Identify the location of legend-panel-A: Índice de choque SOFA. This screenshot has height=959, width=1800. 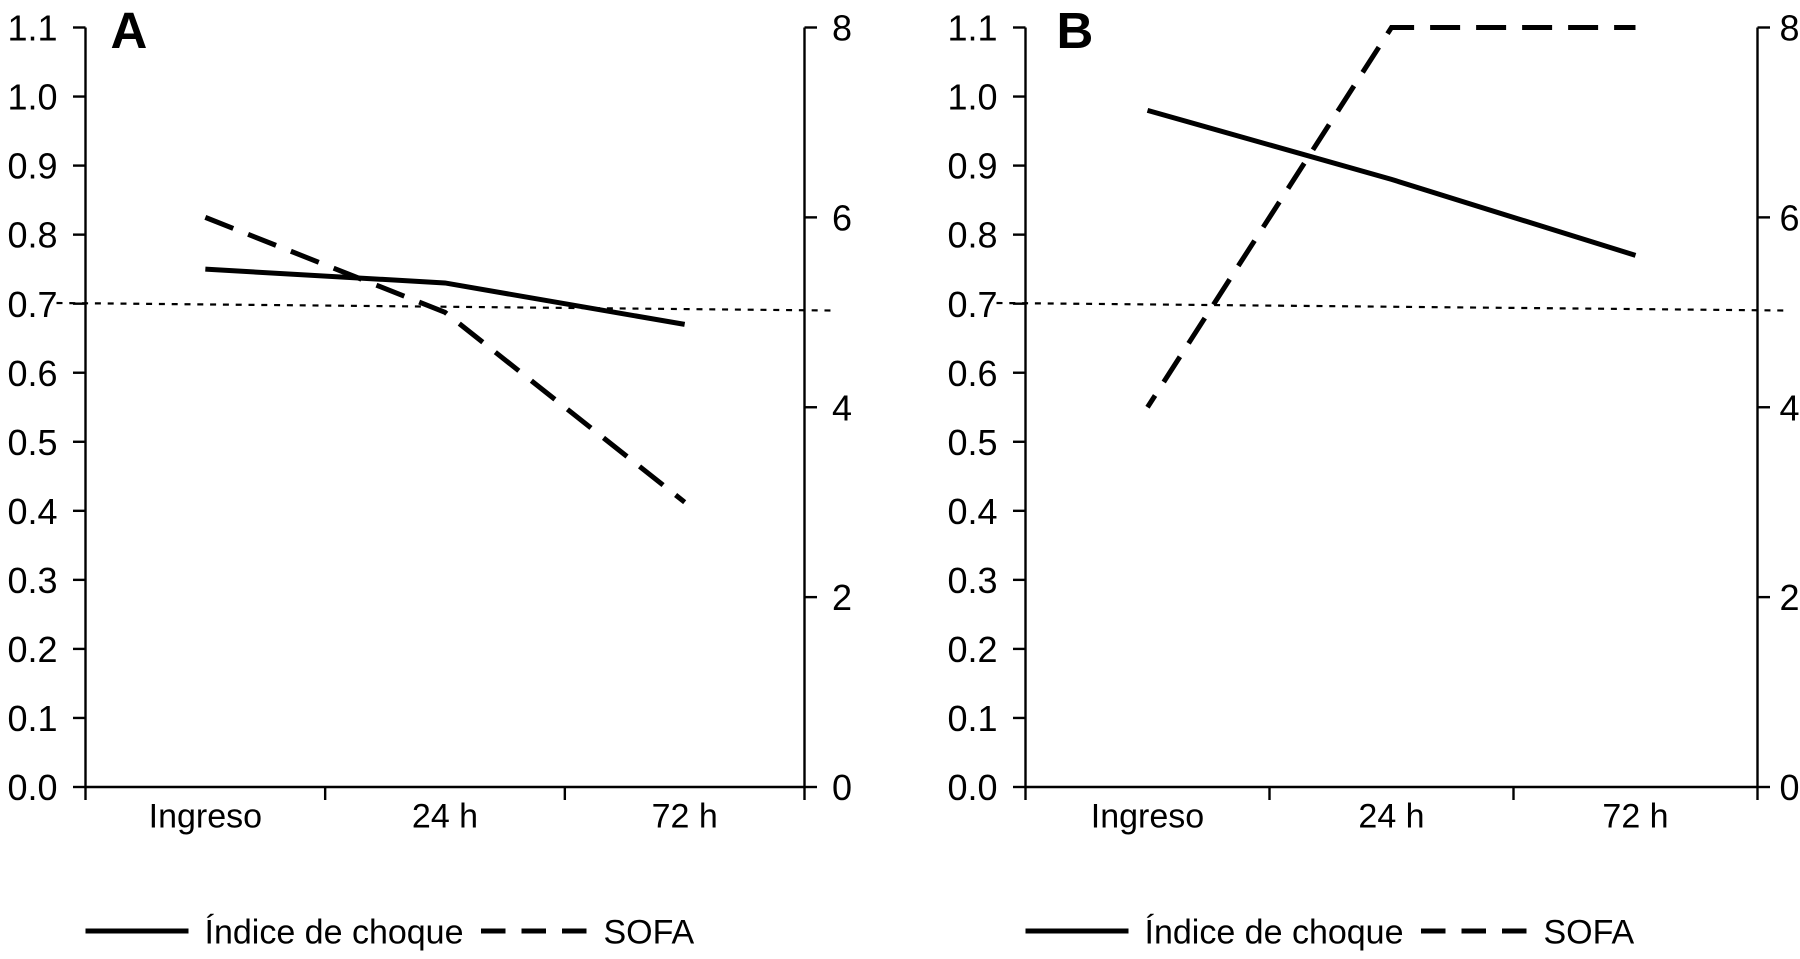
(390, 932).